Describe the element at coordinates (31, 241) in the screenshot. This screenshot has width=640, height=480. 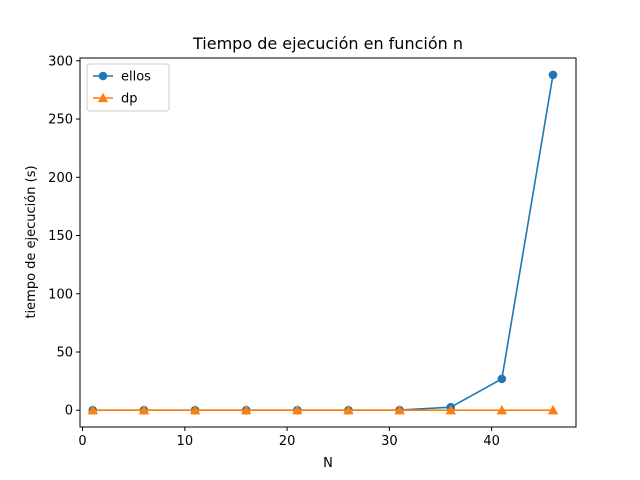
I see `y-axis-label: tiempo de ejecución (s)` at that location.